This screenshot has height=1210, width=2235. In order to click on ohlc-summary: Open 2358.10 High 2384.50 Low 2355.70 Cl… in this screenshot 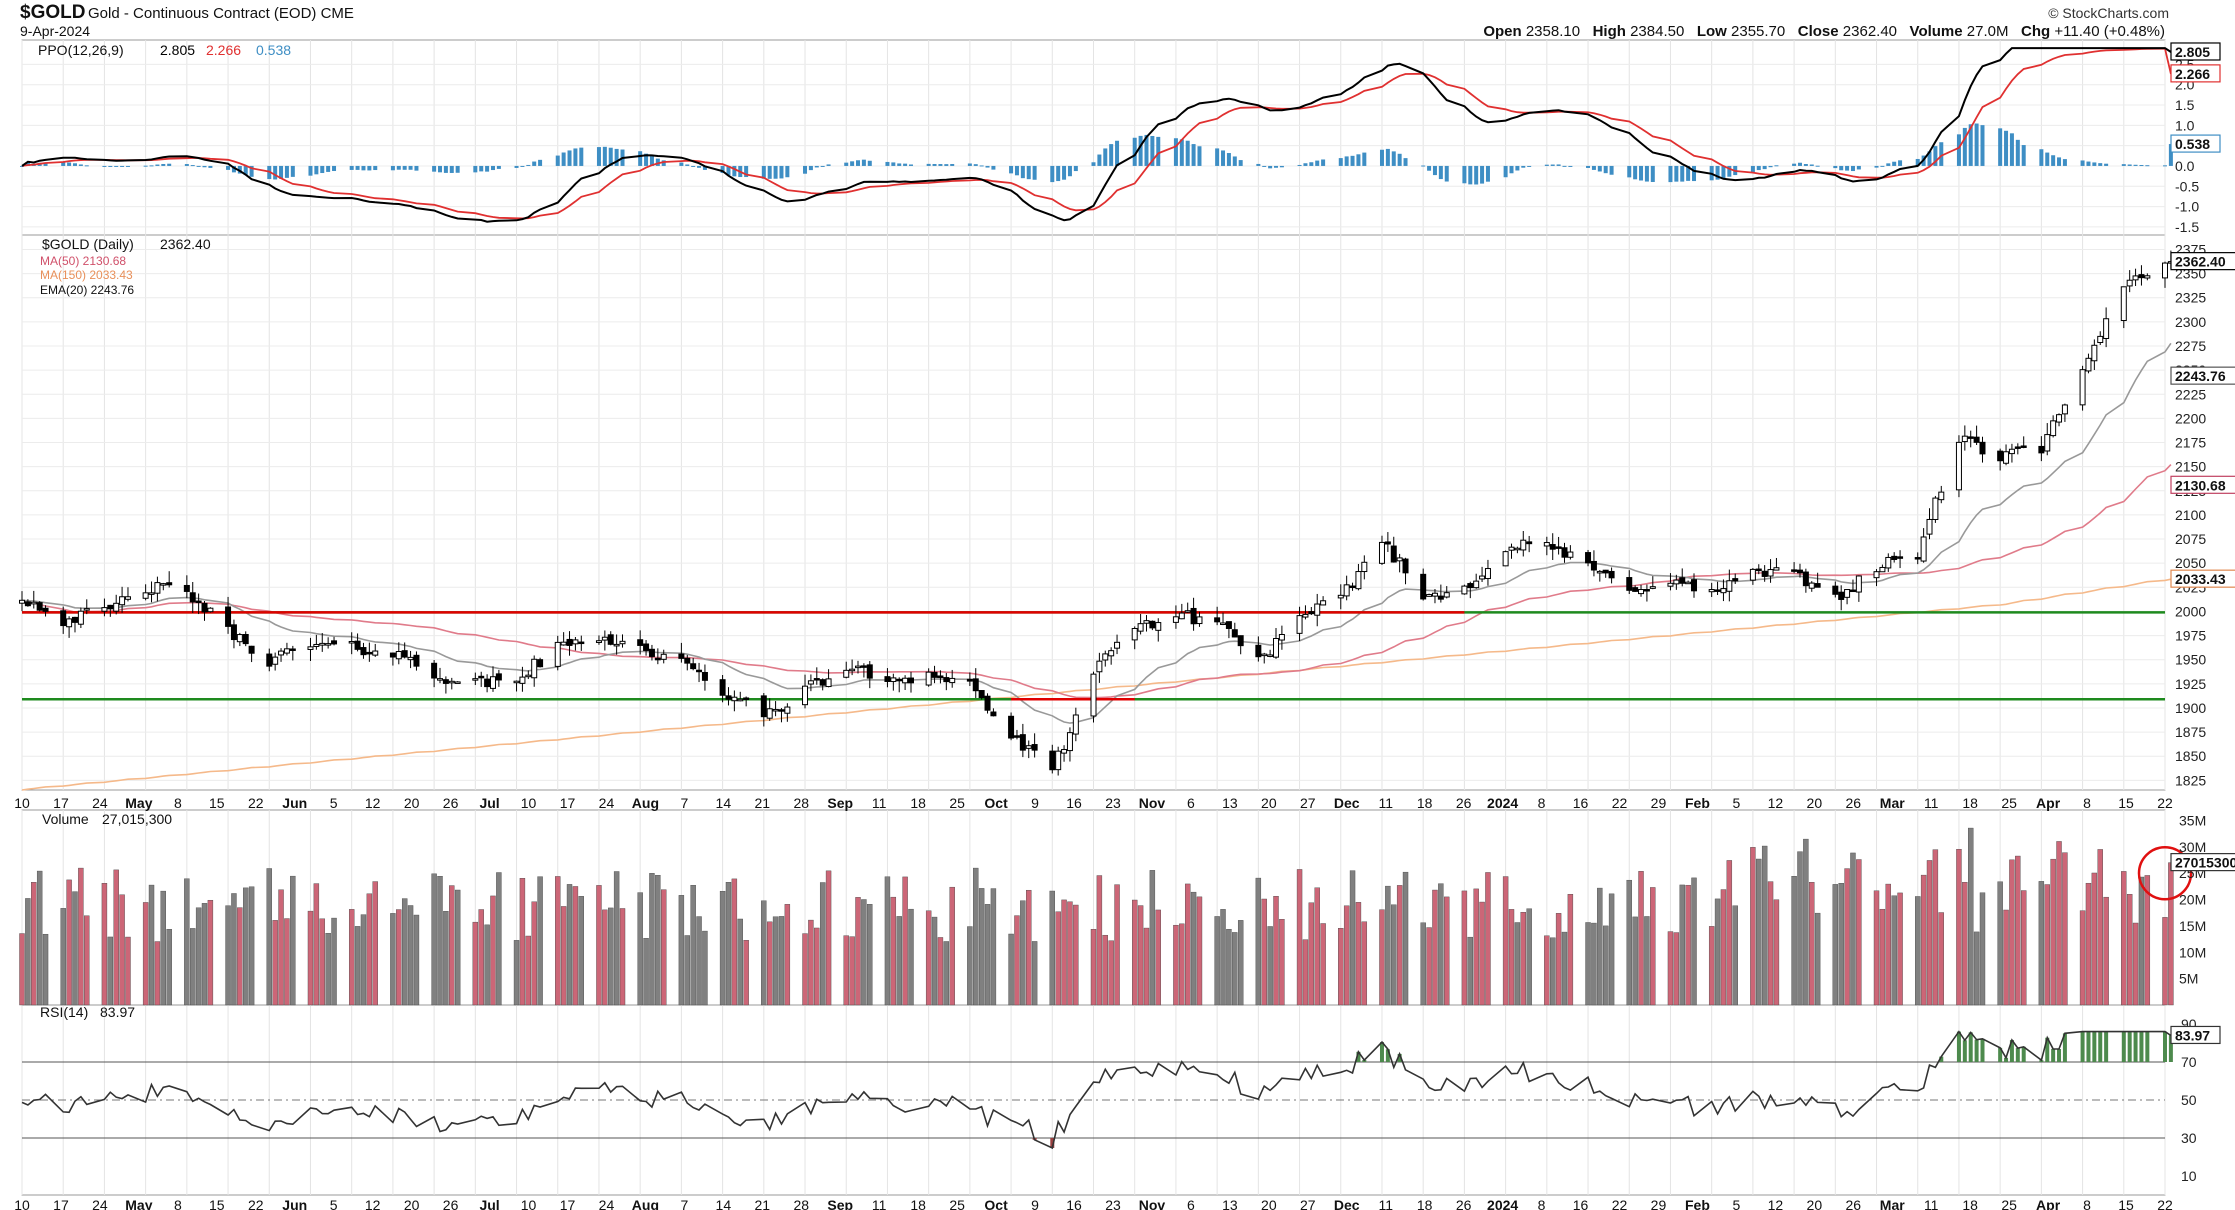, I will do `click(1824, 31)`.